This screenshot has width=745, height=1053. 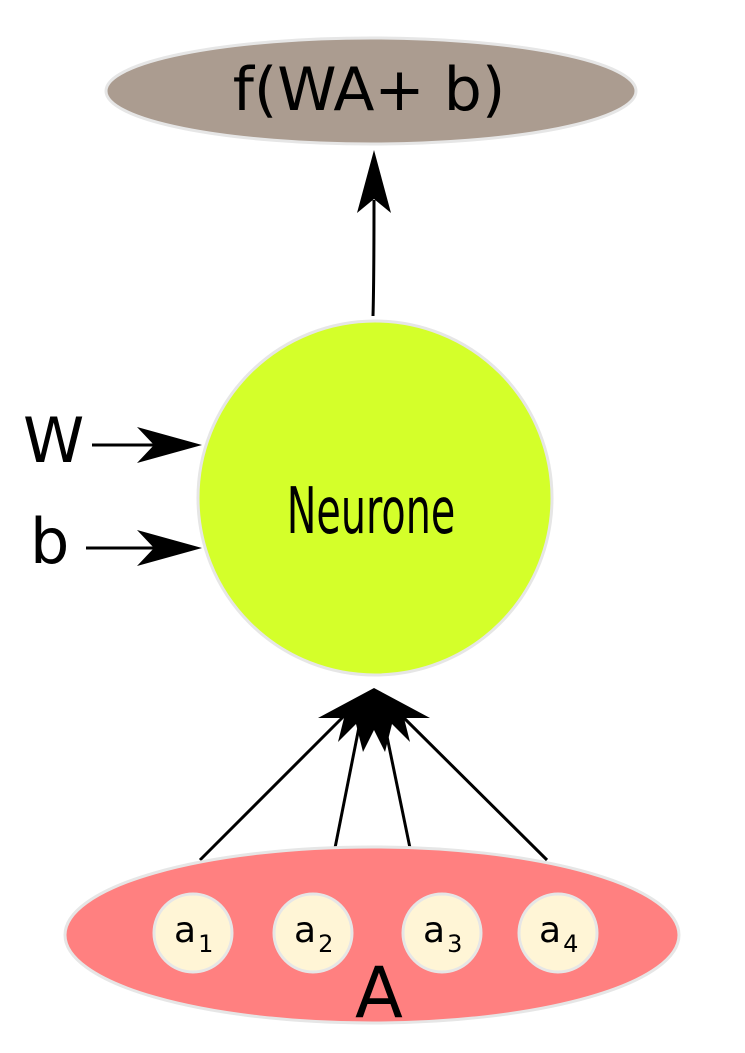 I want to click on bias-label: b, so click(x=49, y=541).